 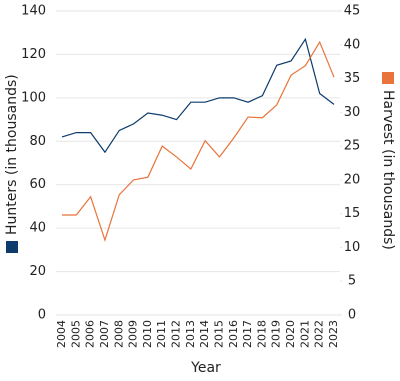 What do you see at coordinates (304, 334) in the screenshot?
I see `x-tick-label: 2021` at bounding box center [304, 334].